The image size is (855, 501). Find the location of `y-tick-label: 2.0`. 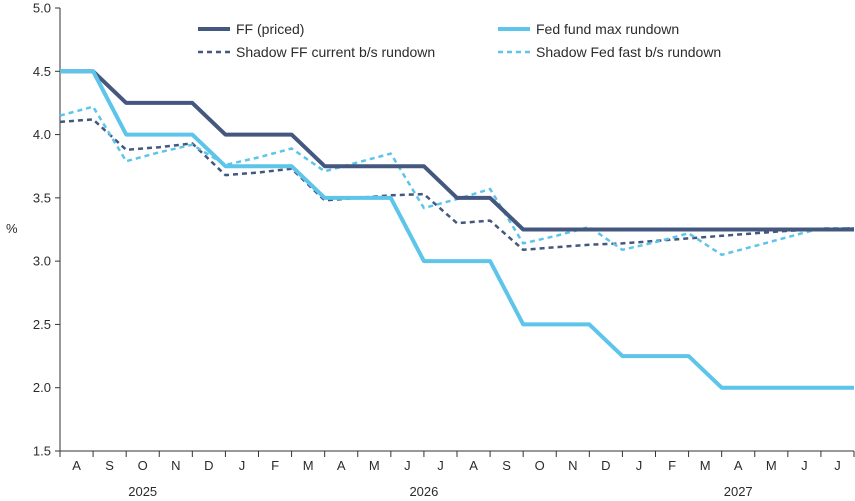

y-tick-label: 2.0 is located at coordinates (42, 387).